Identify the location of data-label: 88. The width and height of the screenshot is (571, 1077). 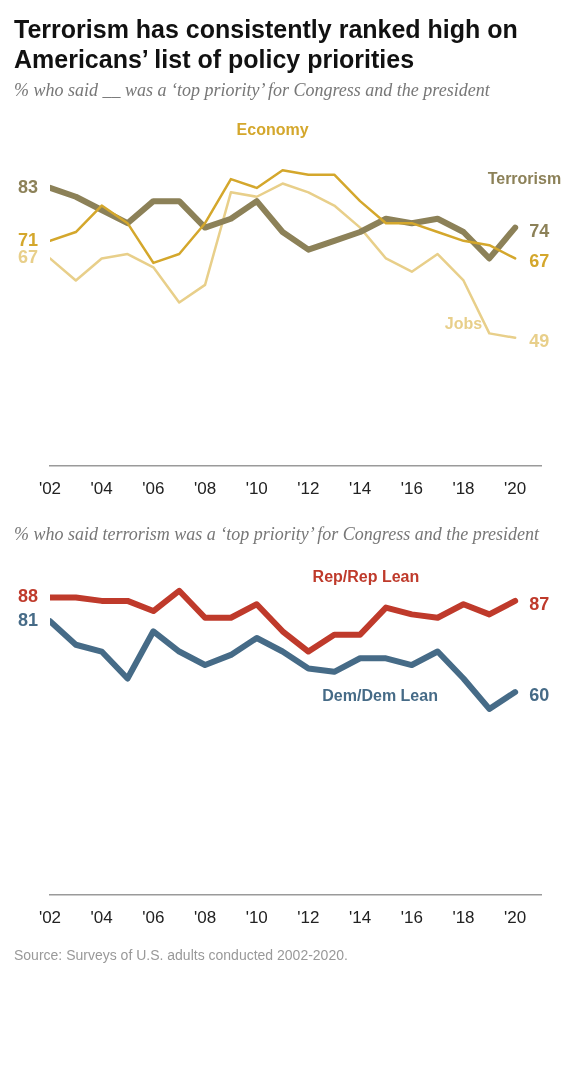
(27, 596).